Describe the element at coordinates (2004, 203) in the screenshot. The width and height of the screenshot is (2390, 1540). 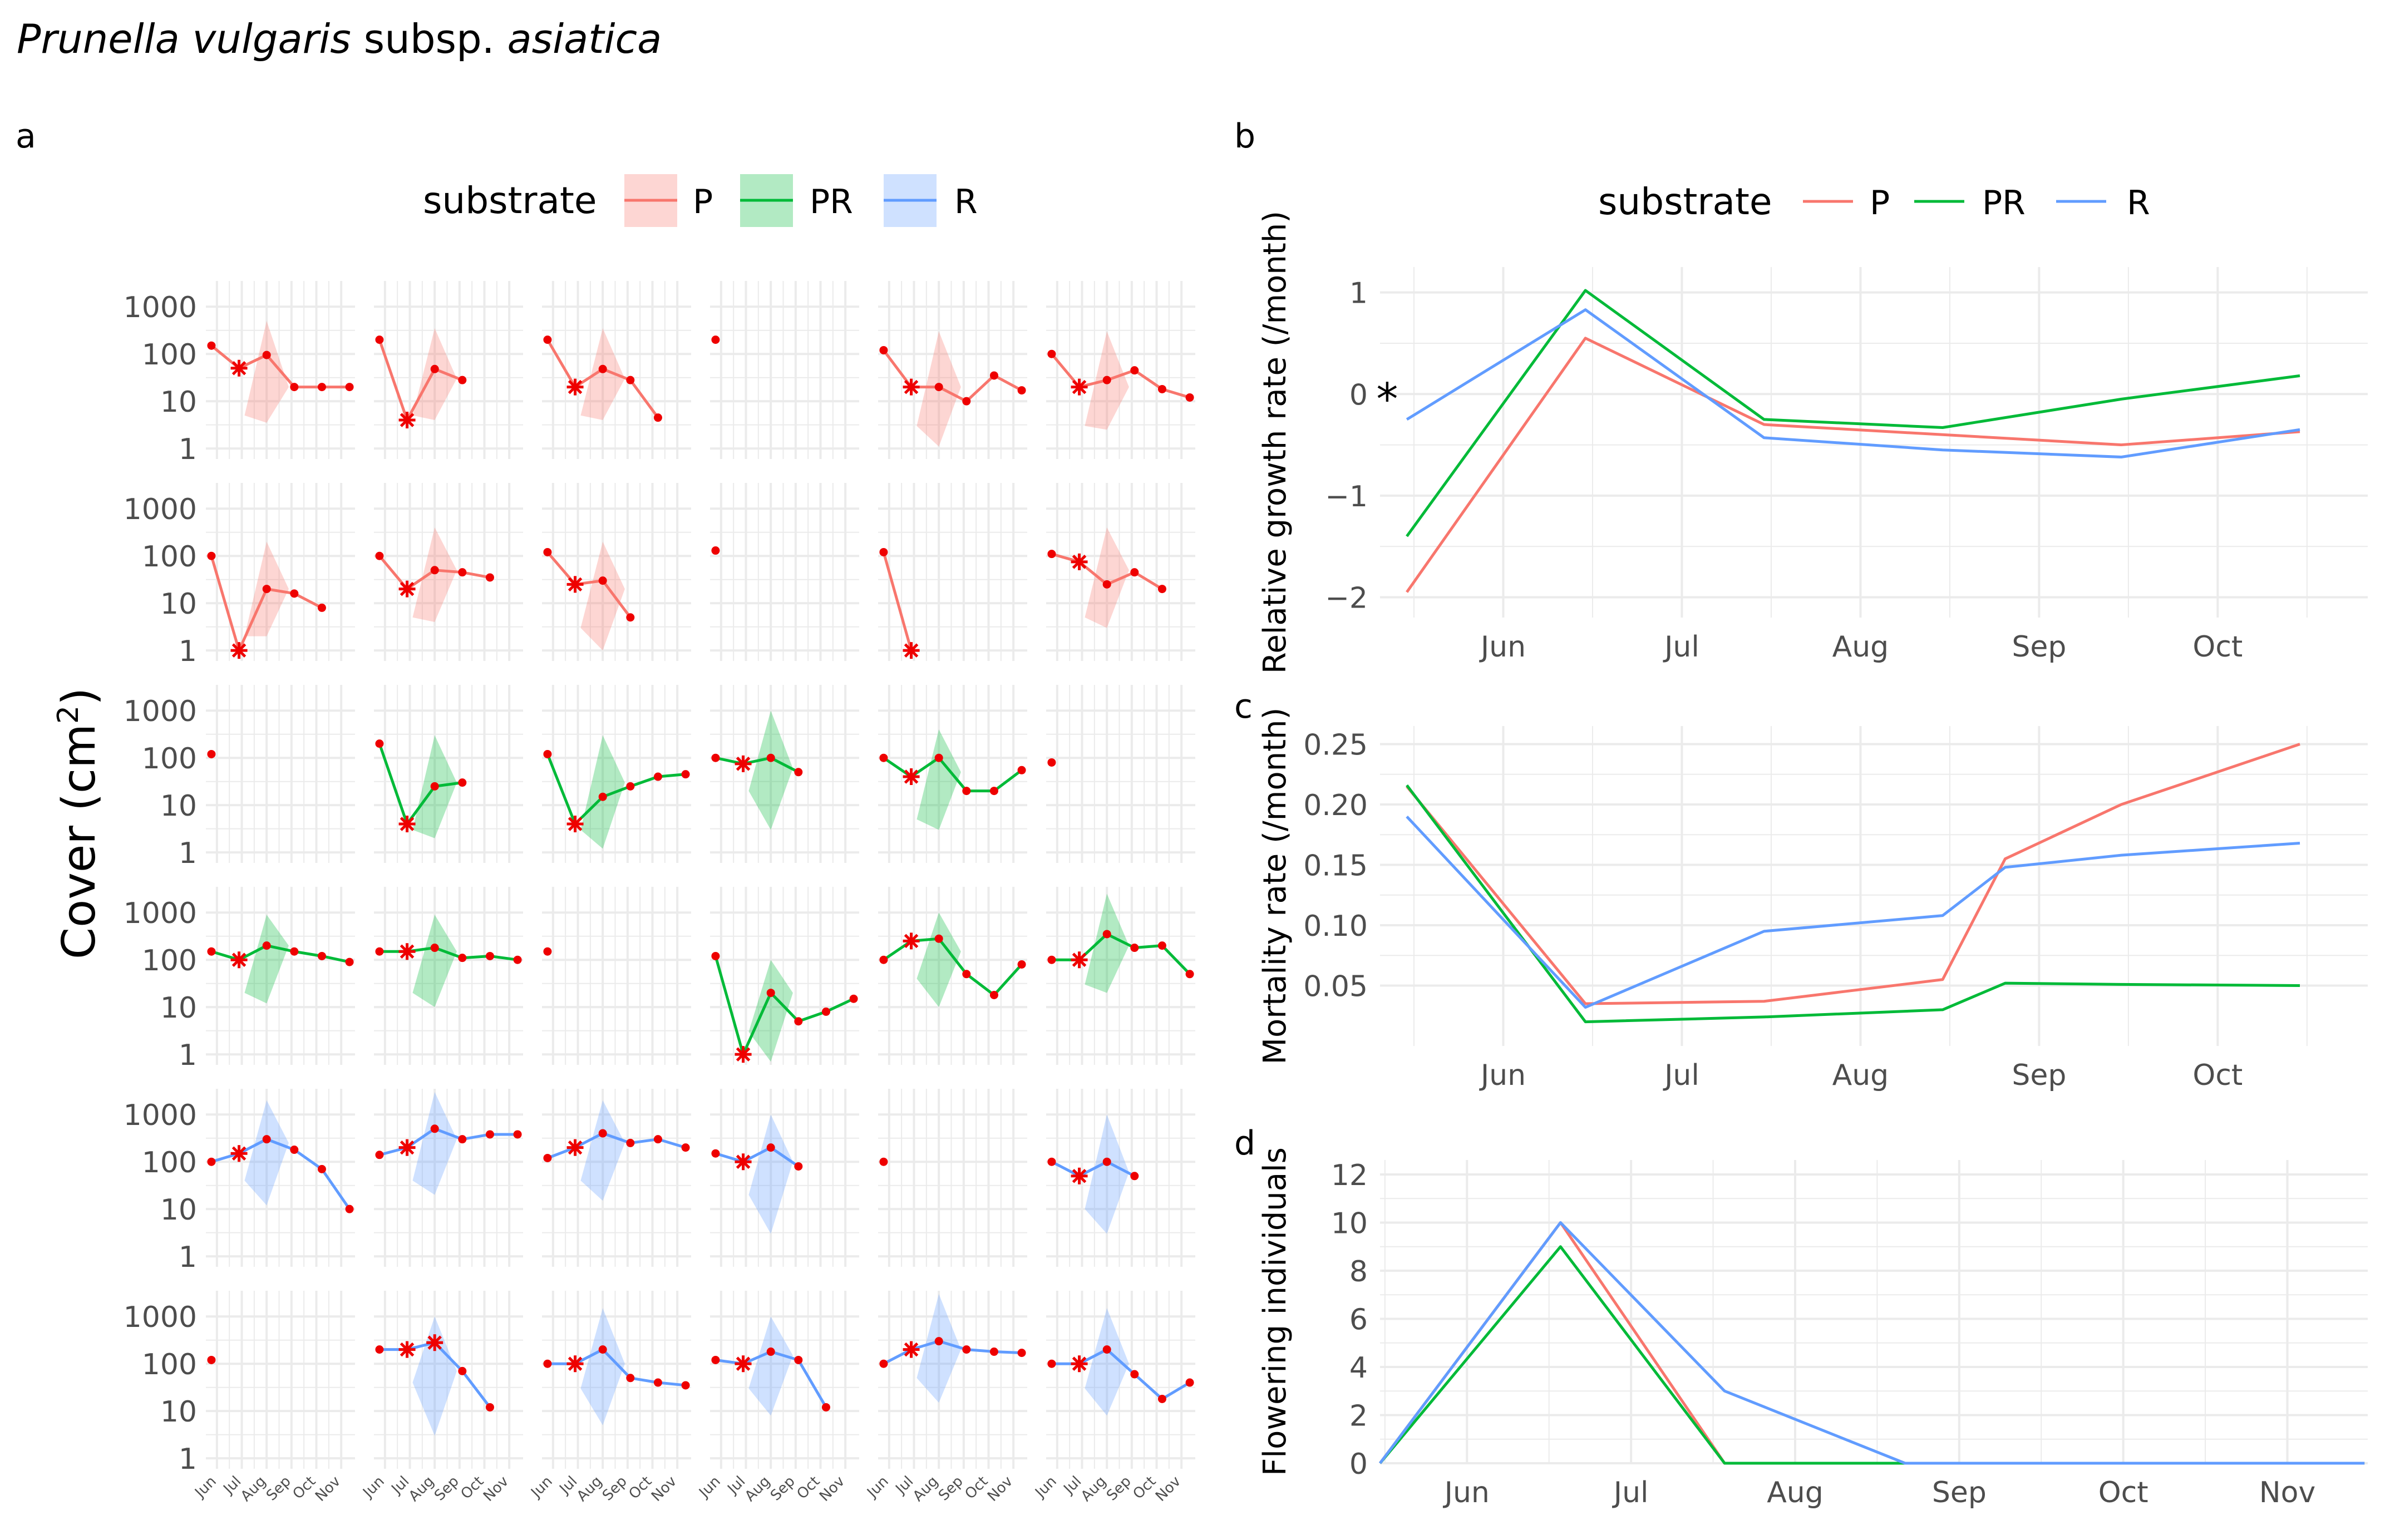
I see `legend-b-label-pr: PR` at that location.